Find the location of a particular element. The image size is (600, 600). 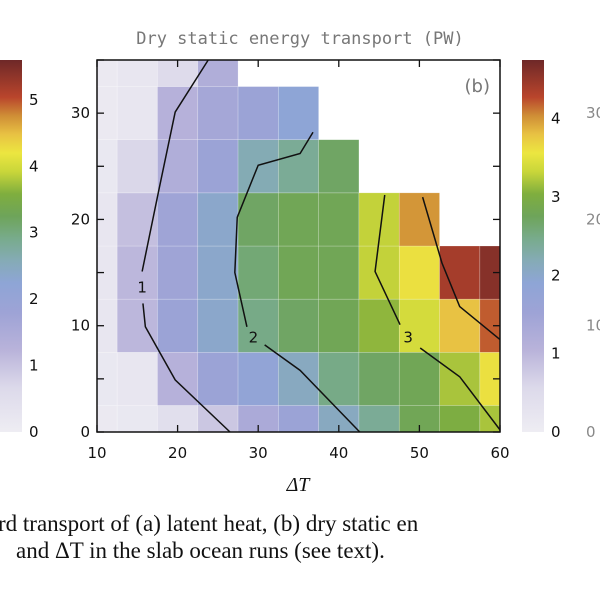

y-tick-label: 0 is located at coordinates (85, 432).